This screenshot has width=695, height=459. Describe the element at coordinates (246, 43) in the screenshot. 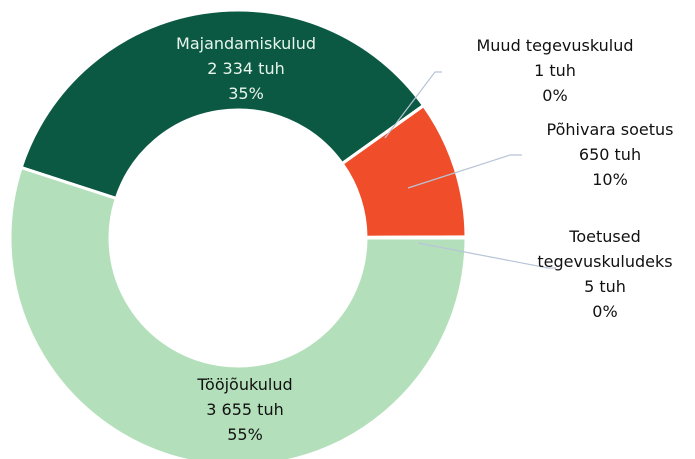

I see `category-label: Majandamiskulud` at that location.